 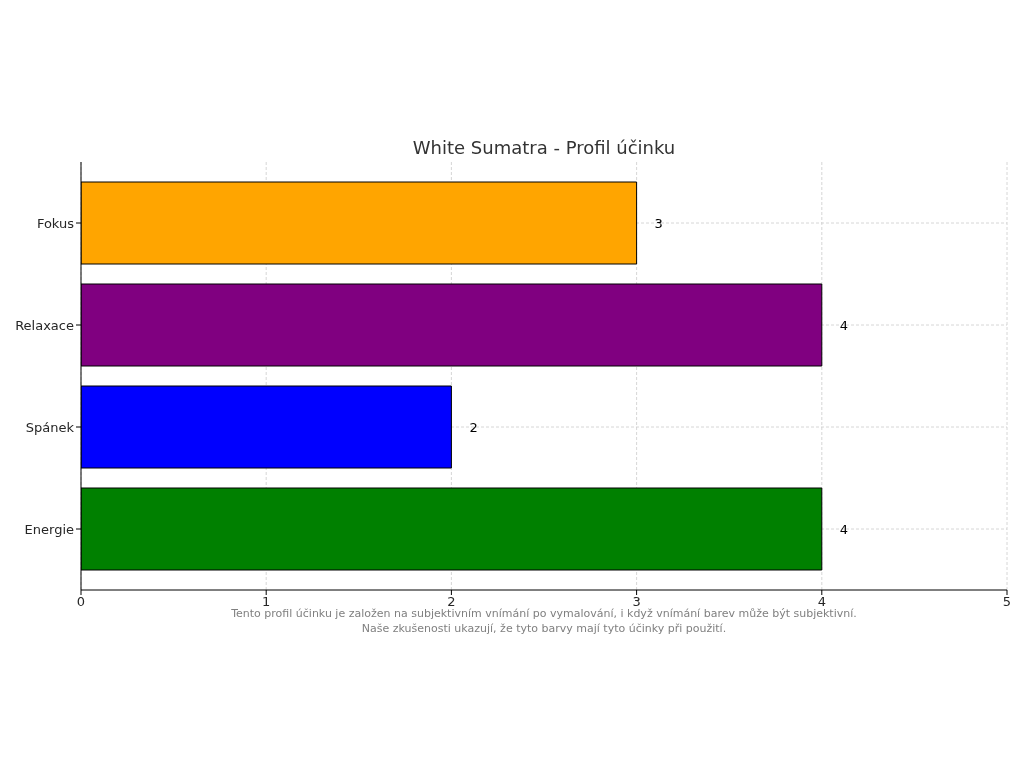 I want to click on data-label: 2, so click(x=473, y=427).